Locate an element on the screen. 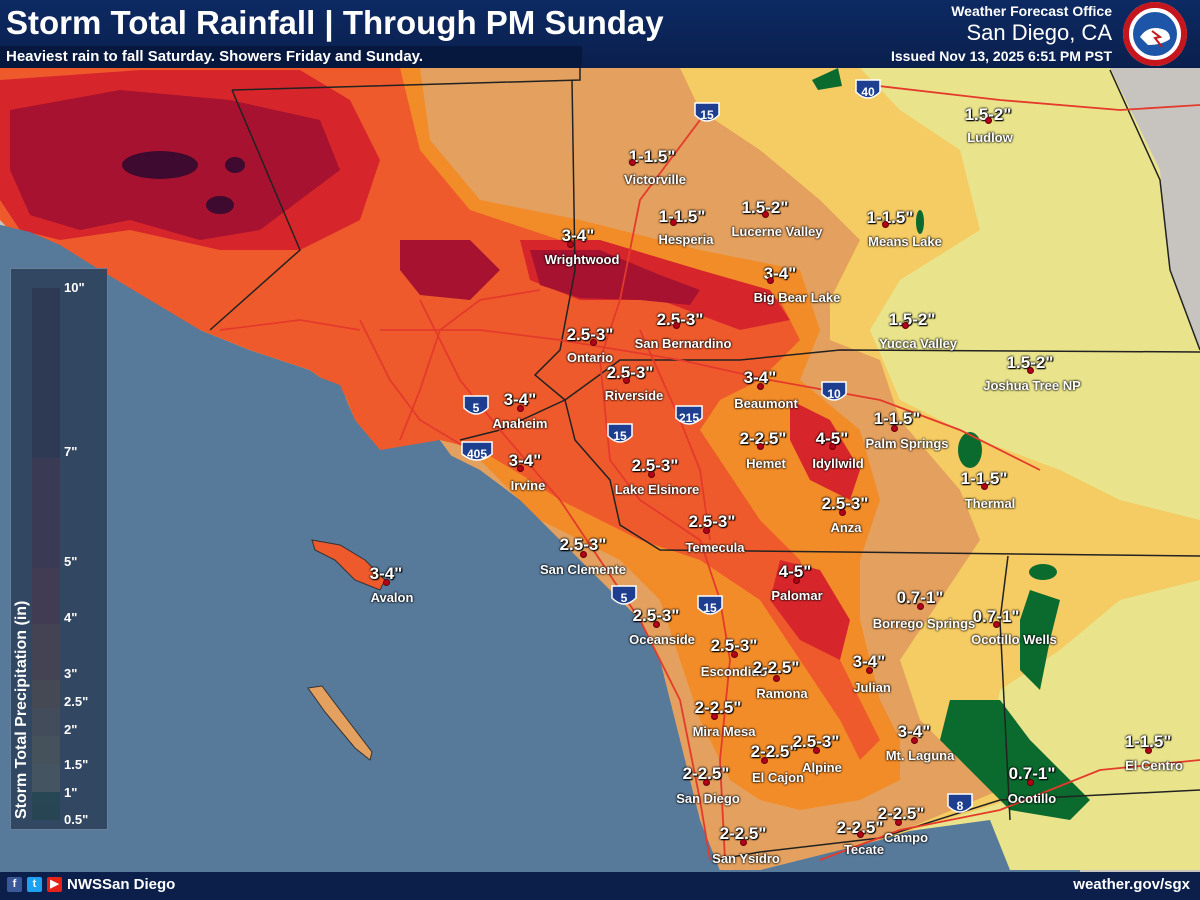 The image size is (1200, 900). i10-label: 10 is located at coordinates (834, 394).